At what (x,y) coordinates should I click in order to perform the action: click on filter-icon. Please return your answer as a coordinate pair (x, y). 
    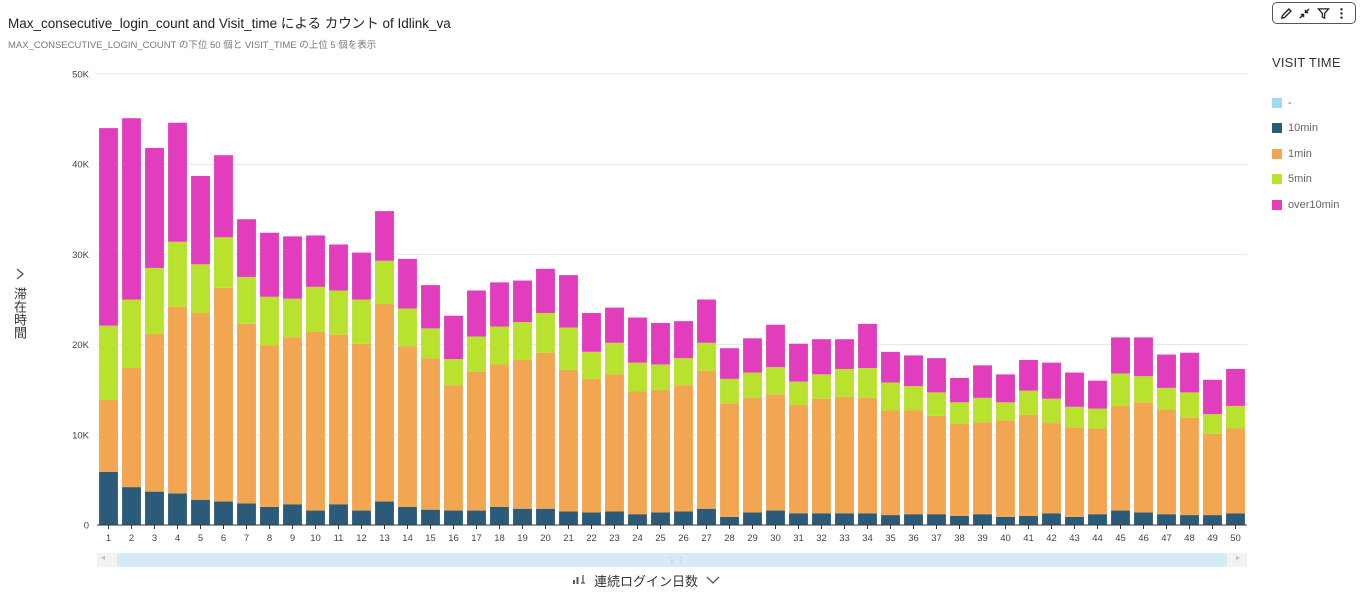
    Looking at the image, I should click on (1323, 13).